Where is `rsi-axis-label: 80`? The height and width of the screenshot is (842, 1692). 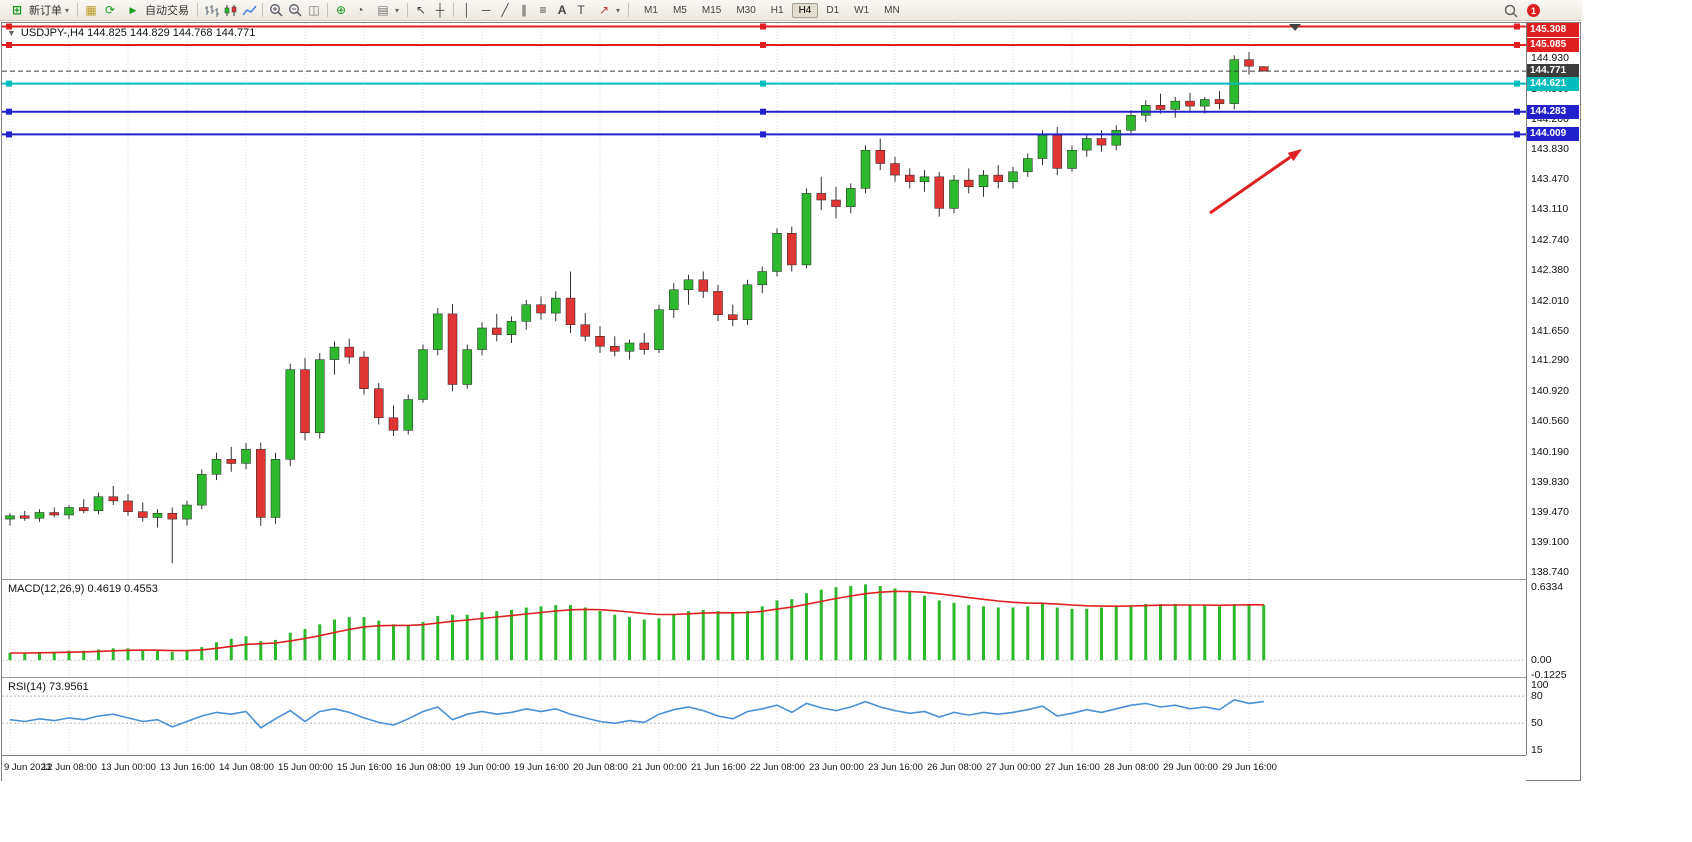
rsi-axis-label: 80 is located at coordinates (1537, 696).